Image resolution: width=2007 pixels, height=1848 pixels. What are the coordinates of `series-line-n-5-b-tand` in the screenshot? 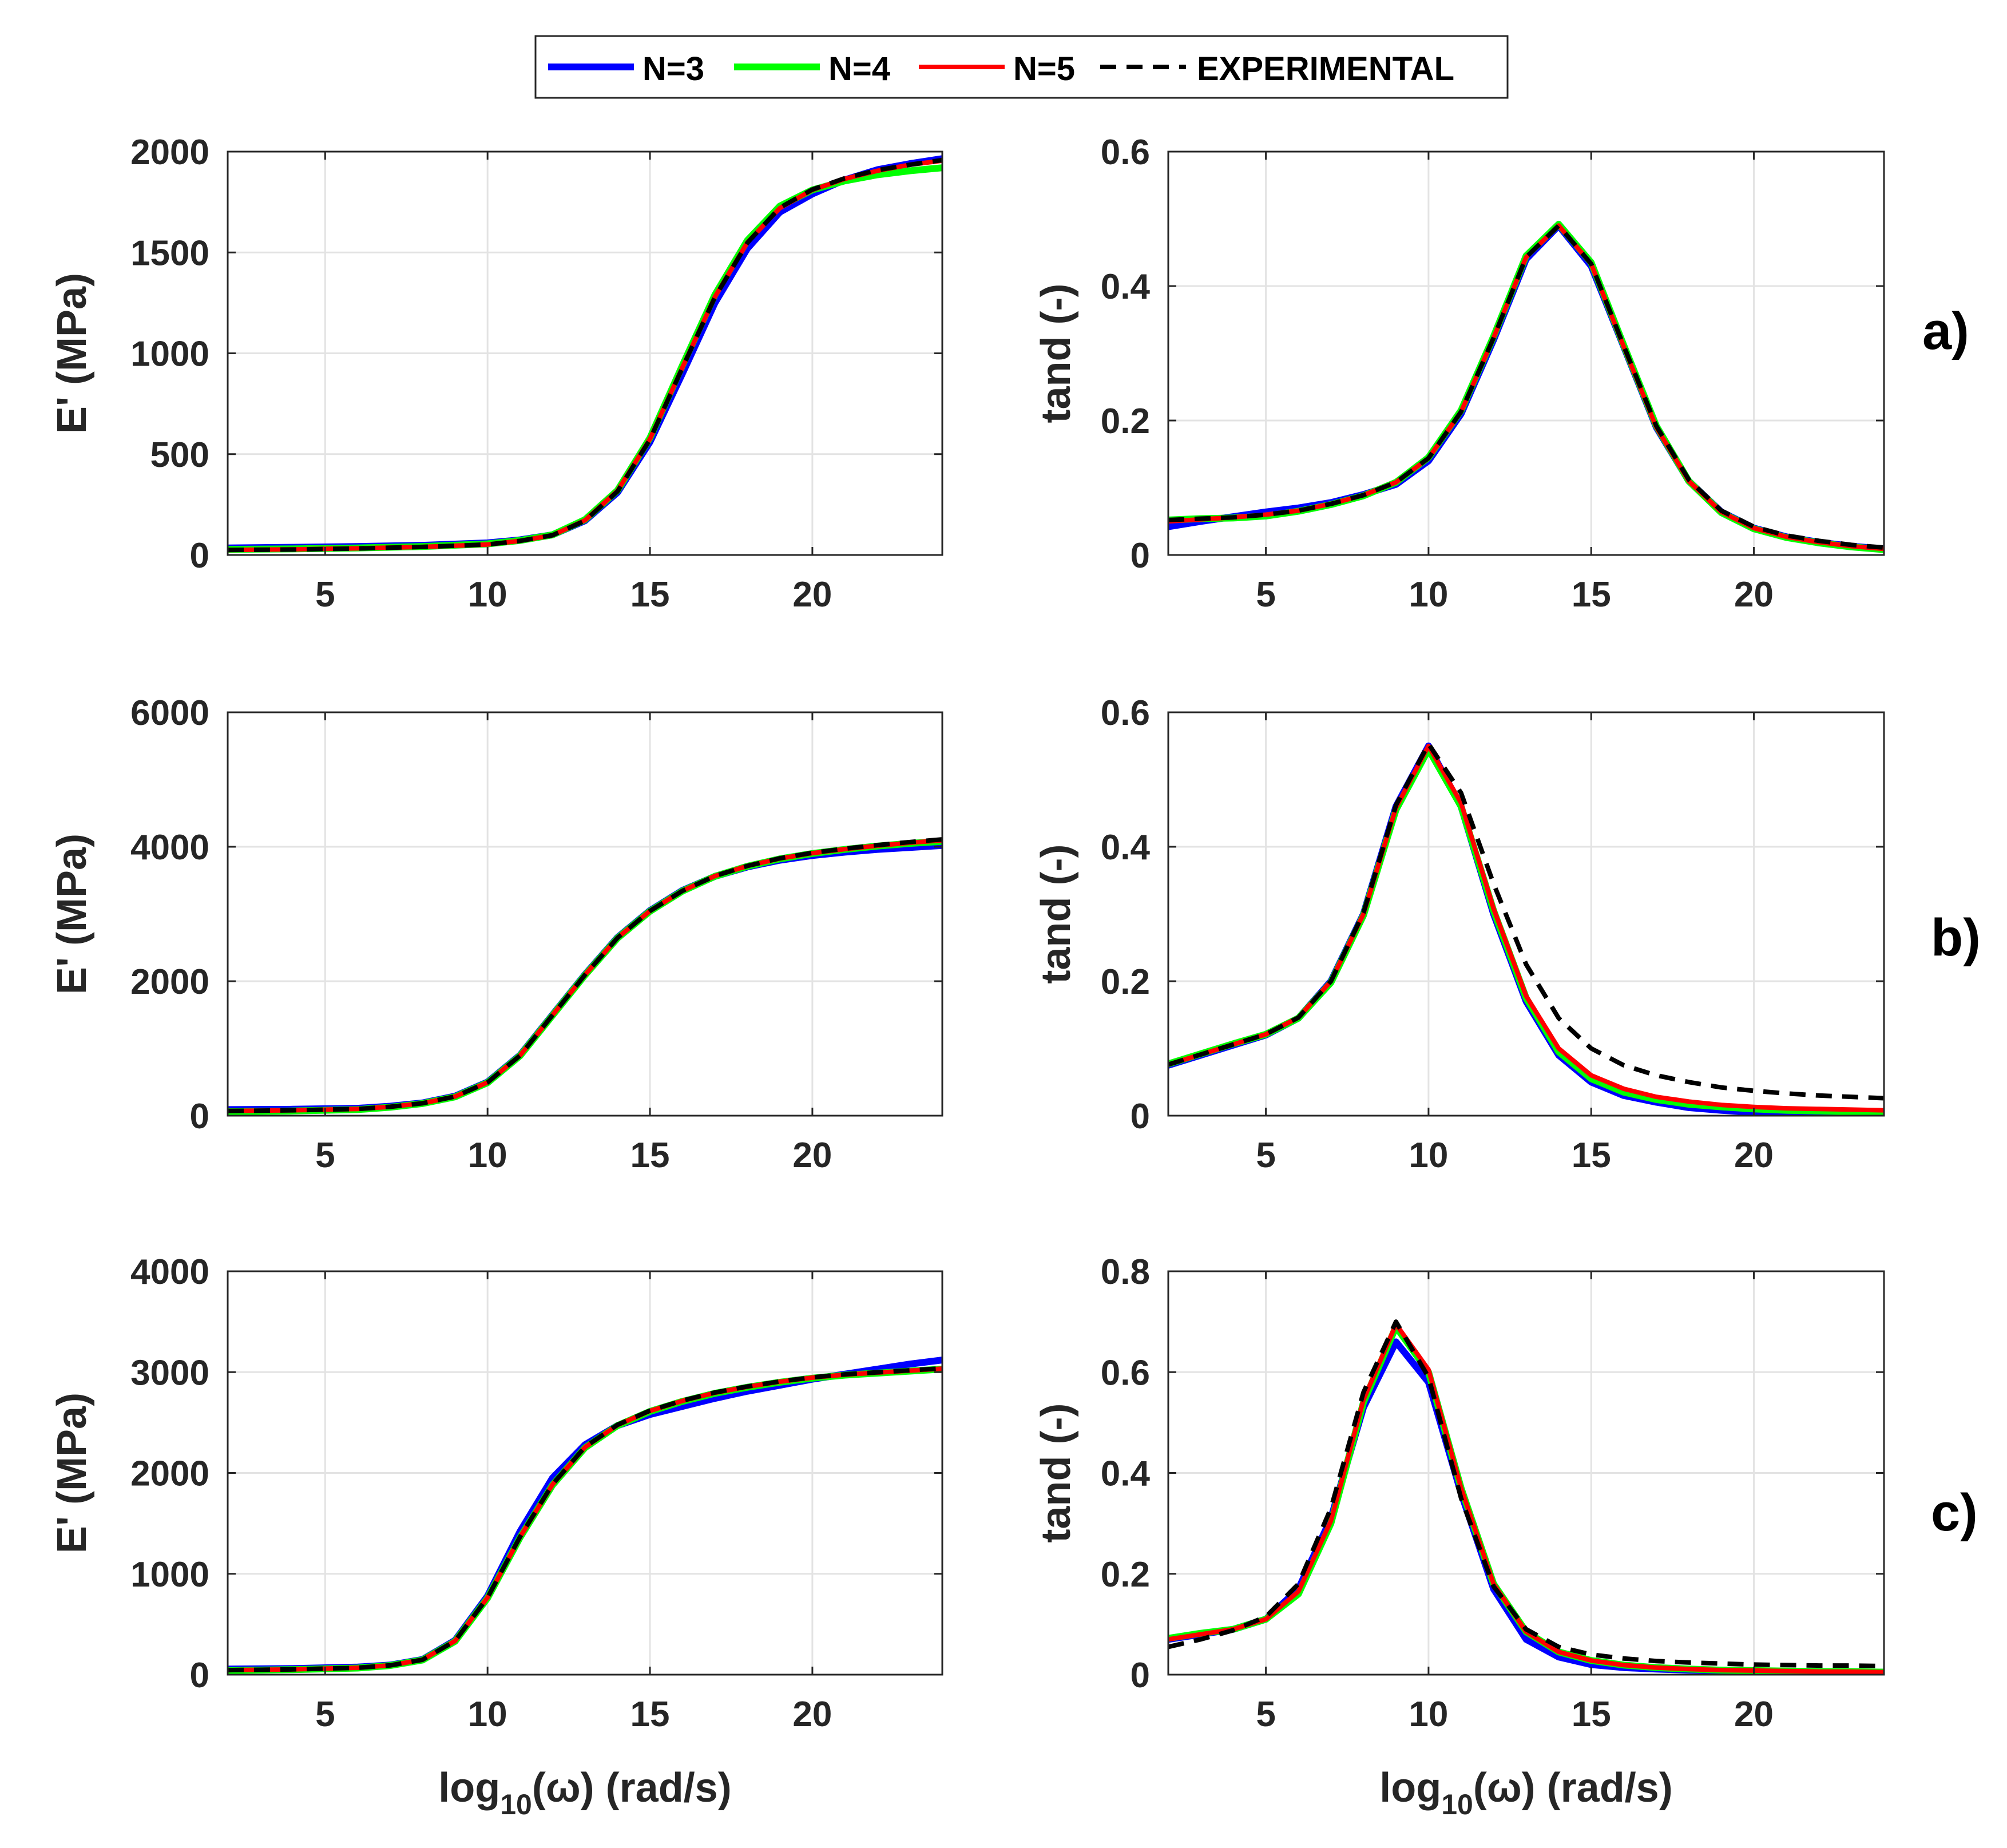 It's located at (1526, 928).